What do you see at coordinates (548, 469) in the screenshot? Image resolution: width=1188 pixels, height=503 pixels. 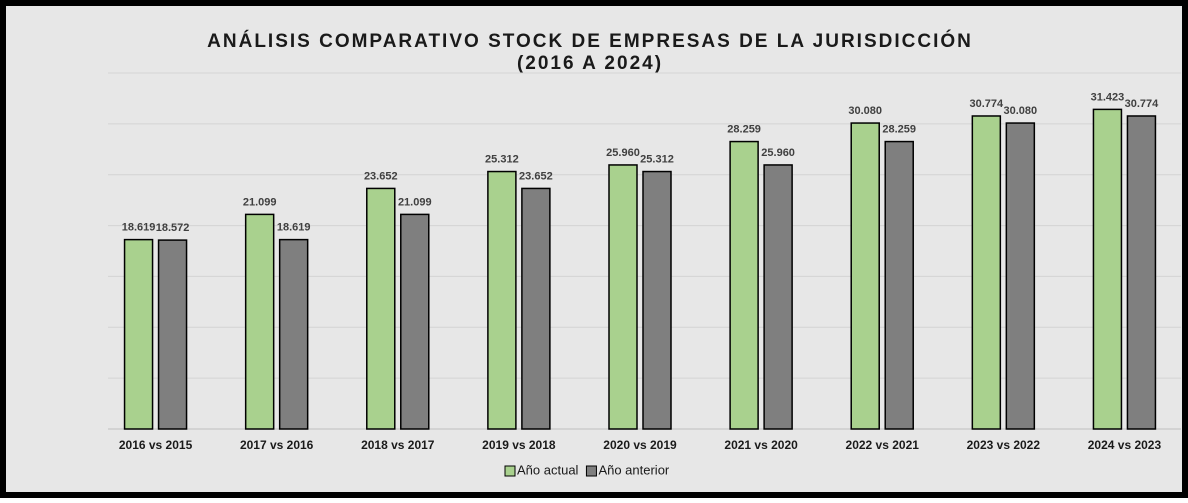 I see `legend-label: Año actual` at bounding box center [548, 469].